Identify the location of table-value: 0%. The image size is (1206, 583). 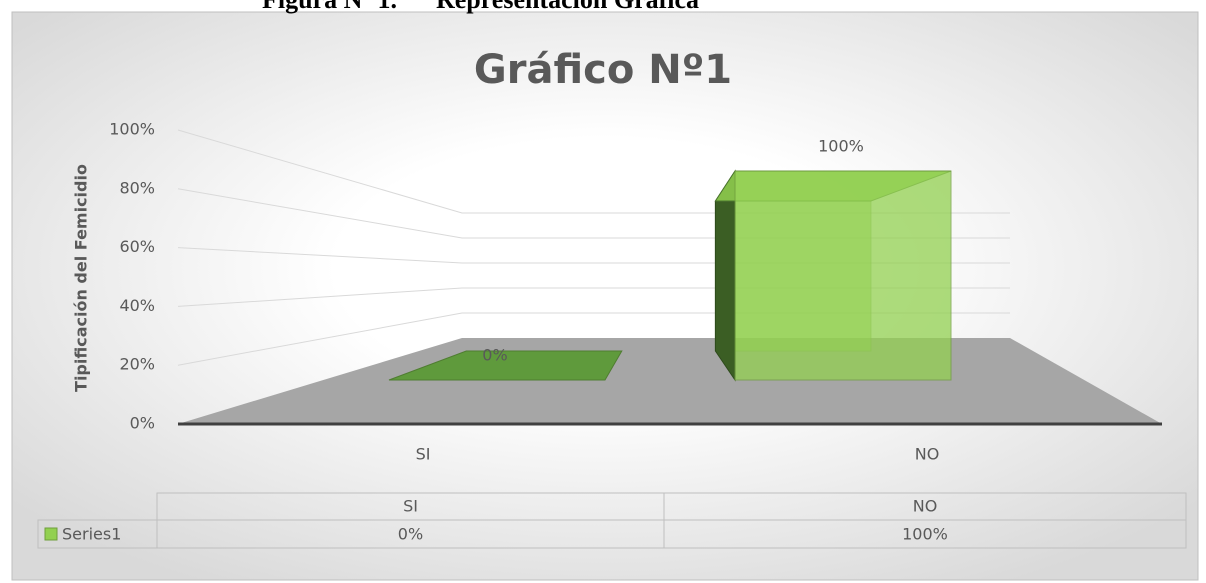
(410, 534).